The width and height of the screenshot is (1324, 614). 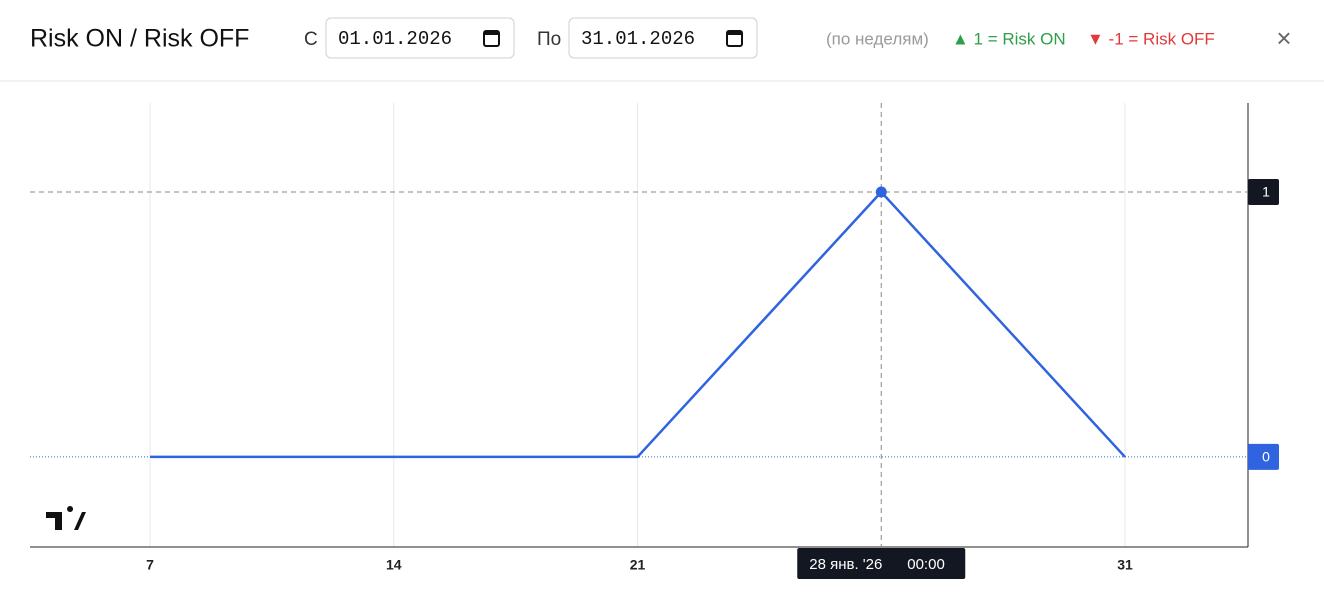 I want to click on title: Risk ON / Risk OFF, so click(x=139, y=39).